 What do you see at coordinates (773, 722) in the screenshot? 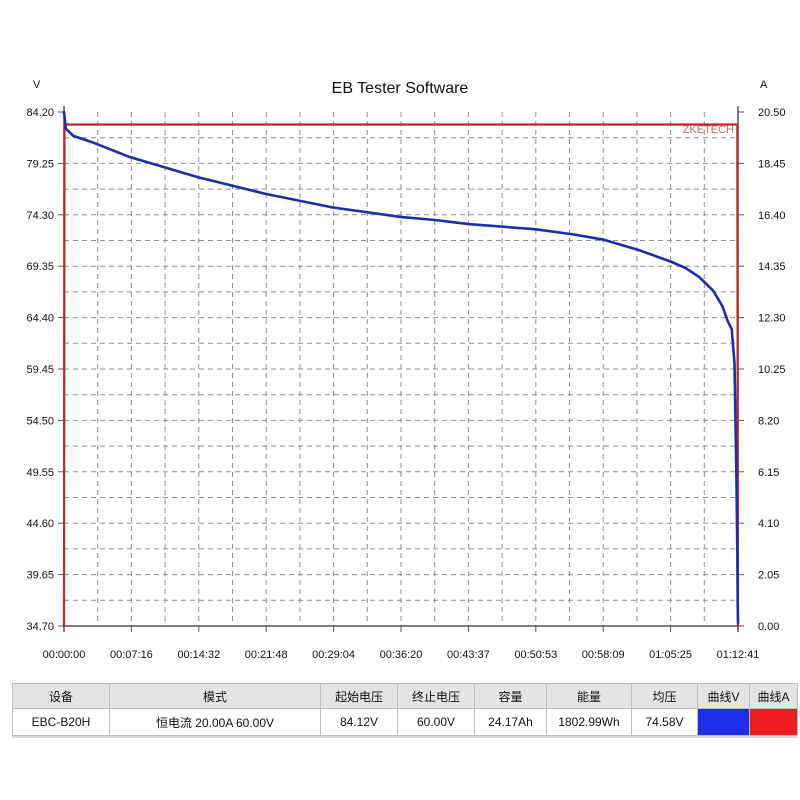
I see `curve-a-color-swatch` at bounding box center [773, 722].